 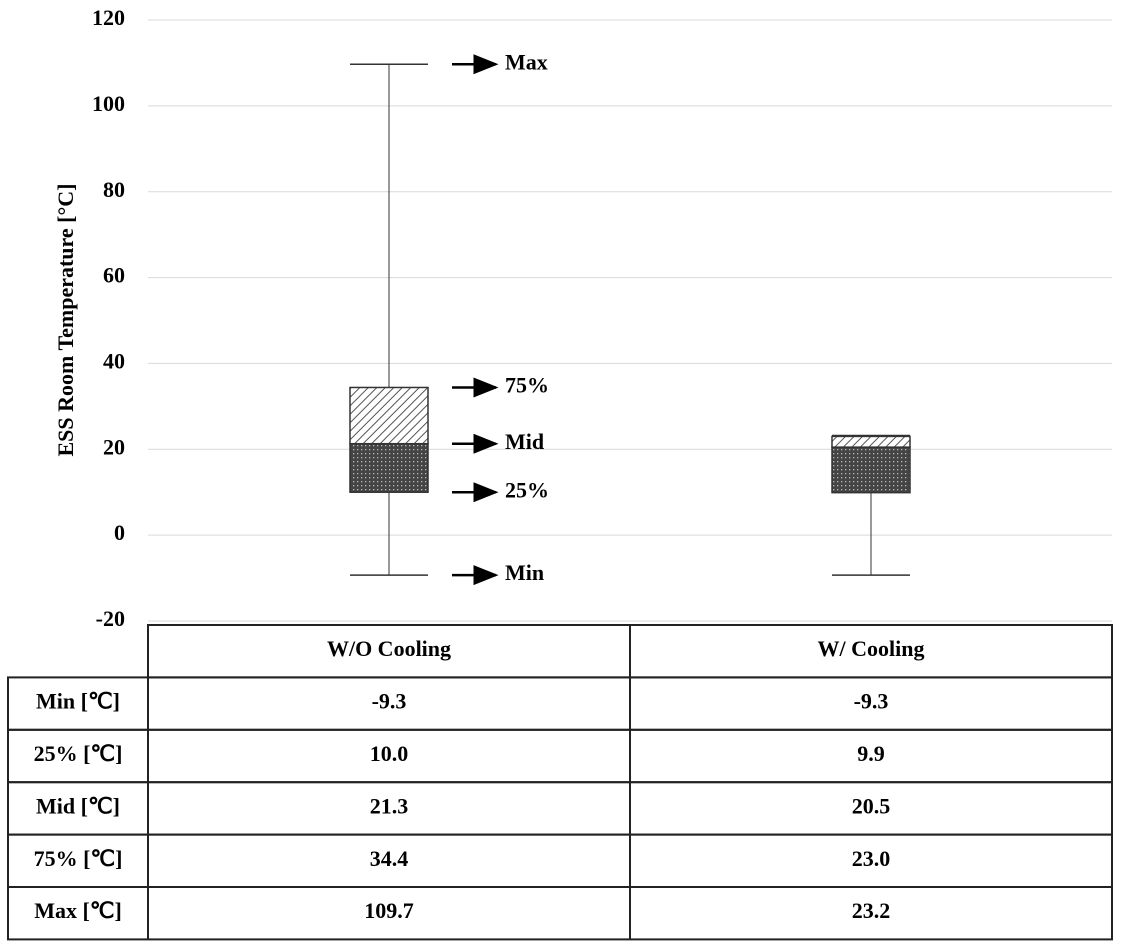 I want to click on row-label: Mid [℃], so click(x=78, y=805).